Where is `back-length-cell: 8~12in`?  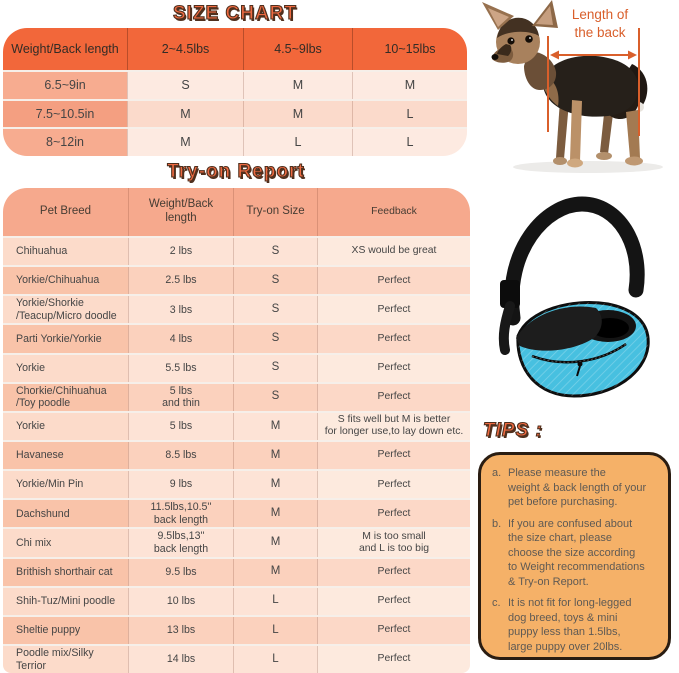
back-length-cell: 8~12in is located at coordinates (65, 142).